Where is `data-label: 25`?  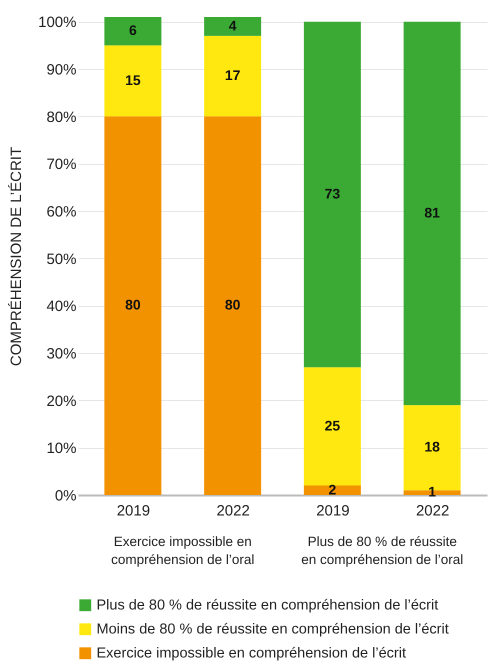 data-label: 25 is located at coordinates (332, 425).